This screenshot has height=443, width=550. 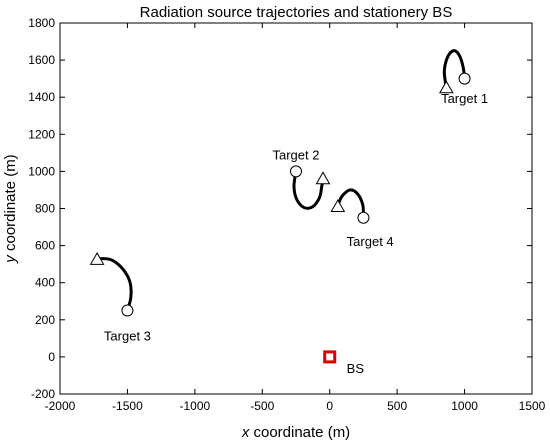 What do you see at coordinates (127, 406) in the screenshot?
I see `x-tick-label: -1500` at bounding box center [127, 406].